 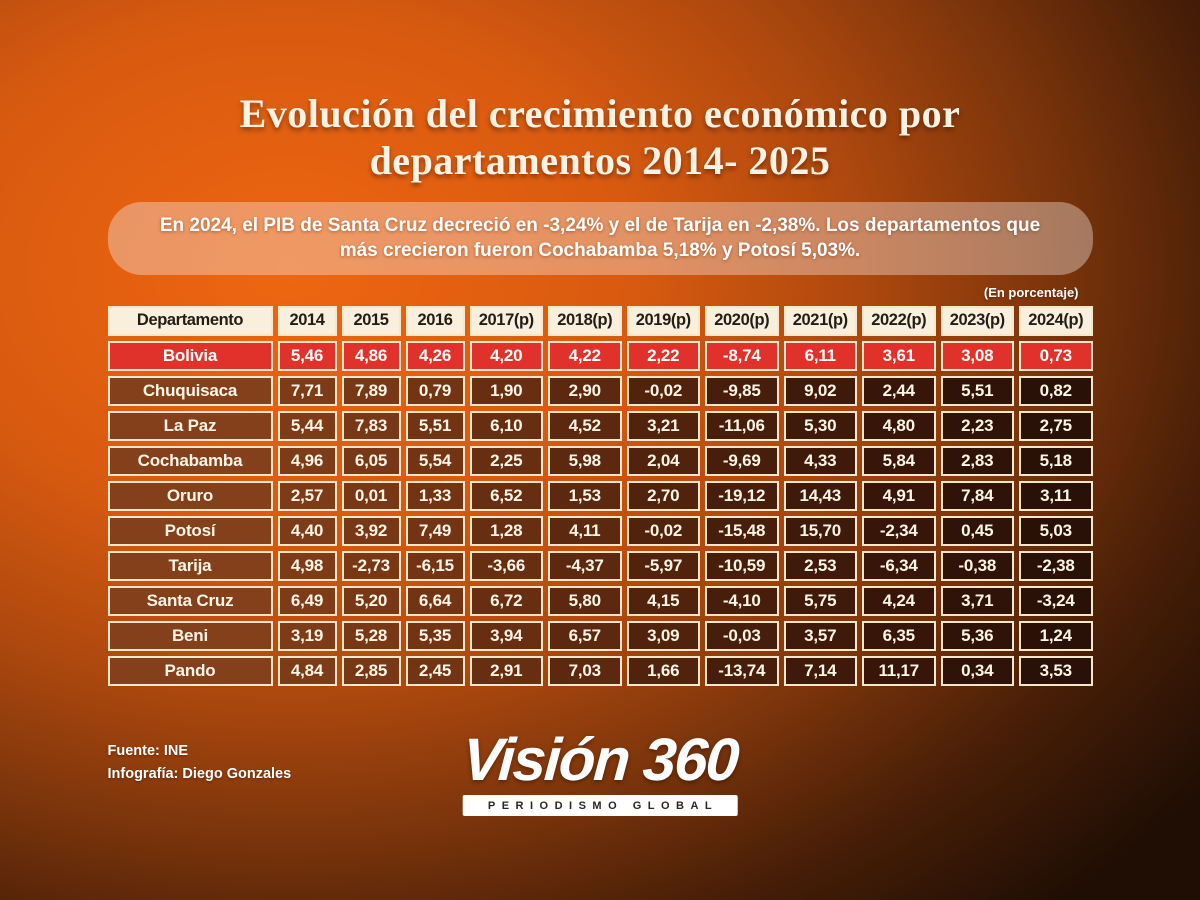 I want to click on table-header-cell: 2016, so click(x=435, y=320).